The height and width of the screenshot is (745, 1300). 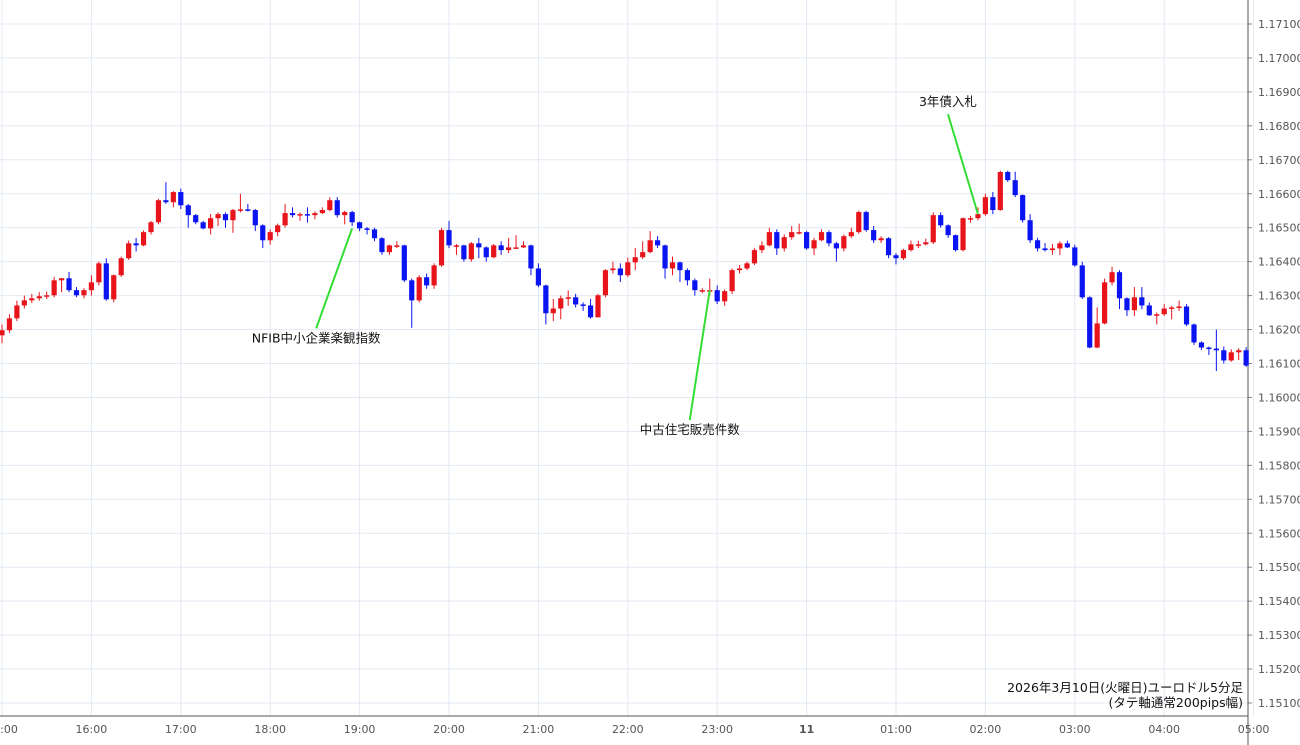 What do you see at coordinates (896, 729) in the screenshot?
I see `x-tick-label: 01:00` at bounding box center [896, 729].